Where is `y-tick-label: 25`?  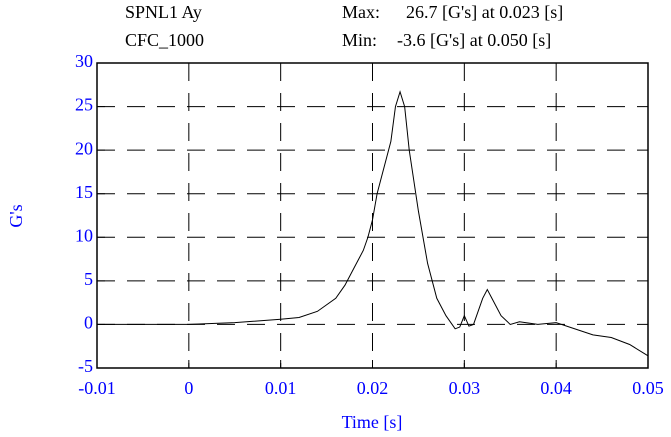
y-tick-label: 25 is located at coordinates (84, 105).